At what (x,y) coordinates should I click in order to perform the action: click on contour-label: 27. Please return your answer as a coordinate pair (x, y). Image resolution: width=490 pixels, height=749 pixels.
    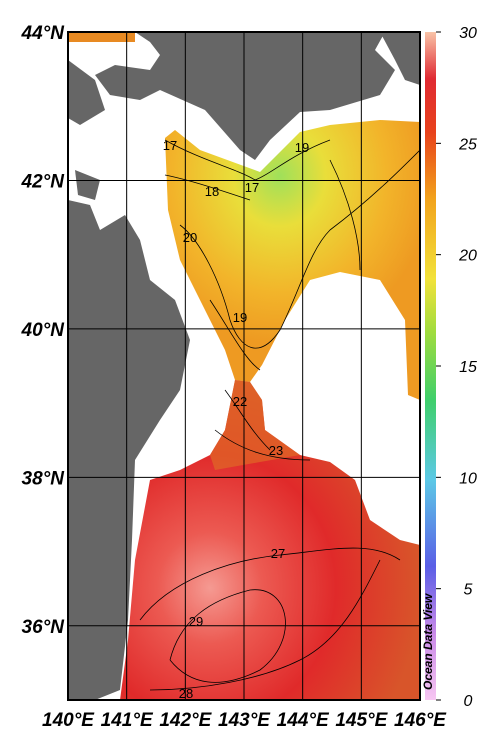
    Looking at the image, I should click on (278, 553).